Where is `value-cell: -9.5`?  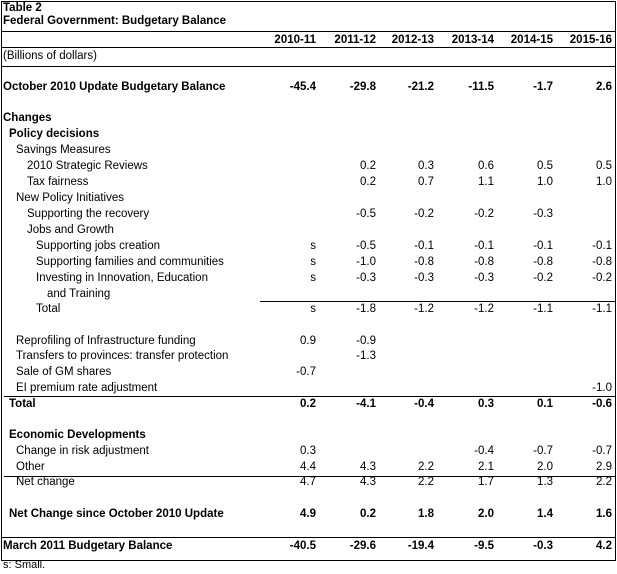
value-cell: -9.5 is located at coordinates (484, 546).